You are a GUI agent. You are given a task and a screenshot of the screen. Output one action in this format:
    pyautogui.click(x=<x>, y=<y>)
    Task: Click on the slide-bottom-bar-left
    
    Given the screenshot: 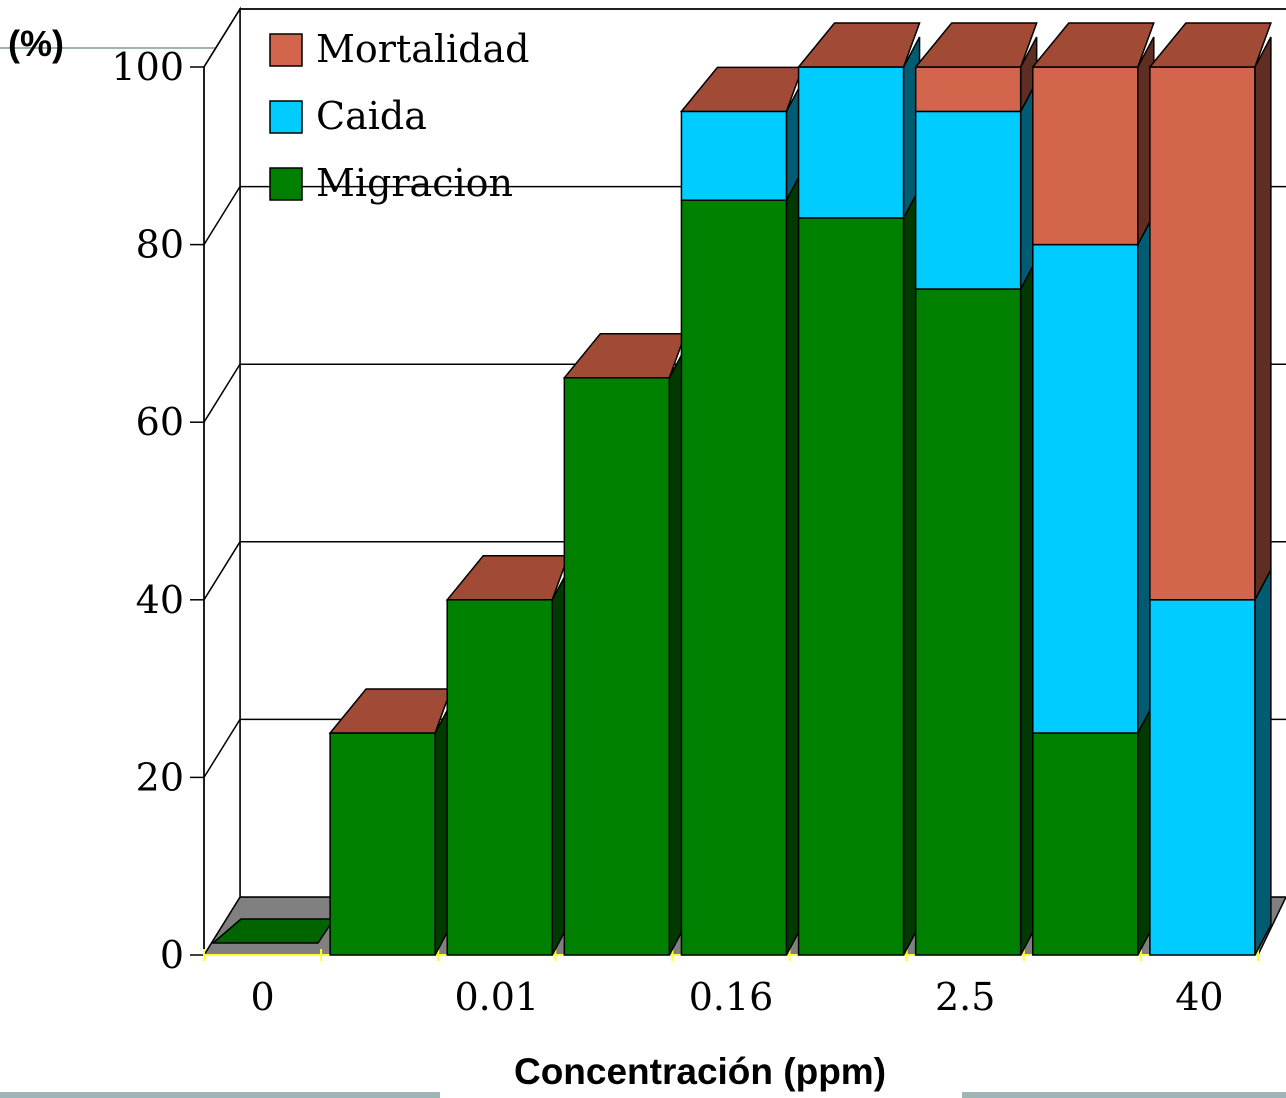 What is the action you would take?
    pyautogui.click(x=220, y=1095)
    